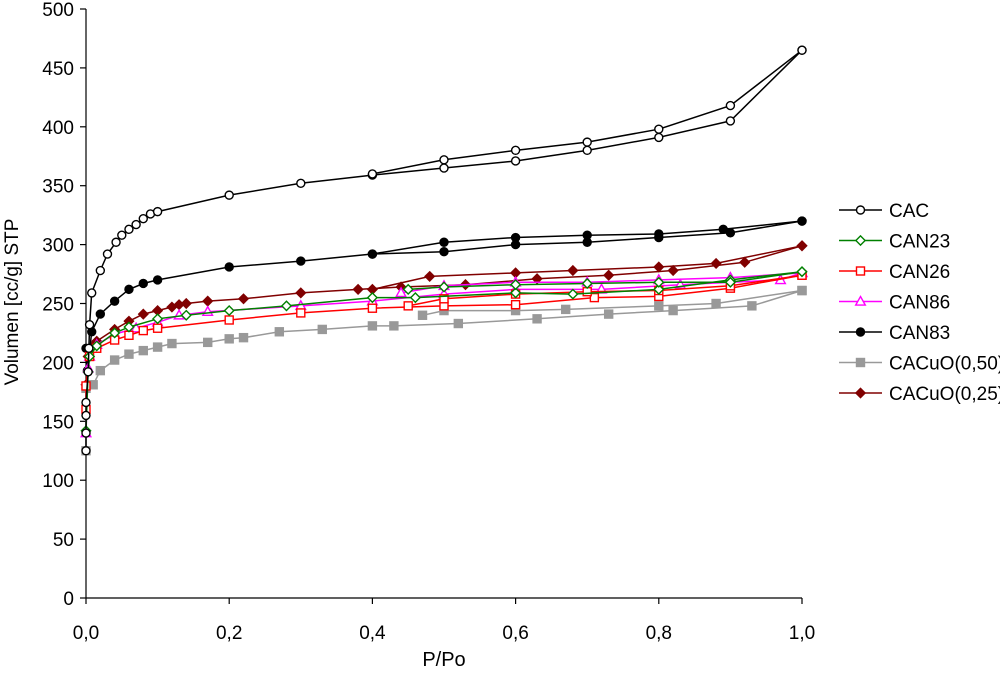 Image resolution: width=1000 pixels, height=674 pixels. What do you see at coordinates (919, 242) in the screenshot?
I see `legend-label: CAN23` at bounding box center [919, 242].